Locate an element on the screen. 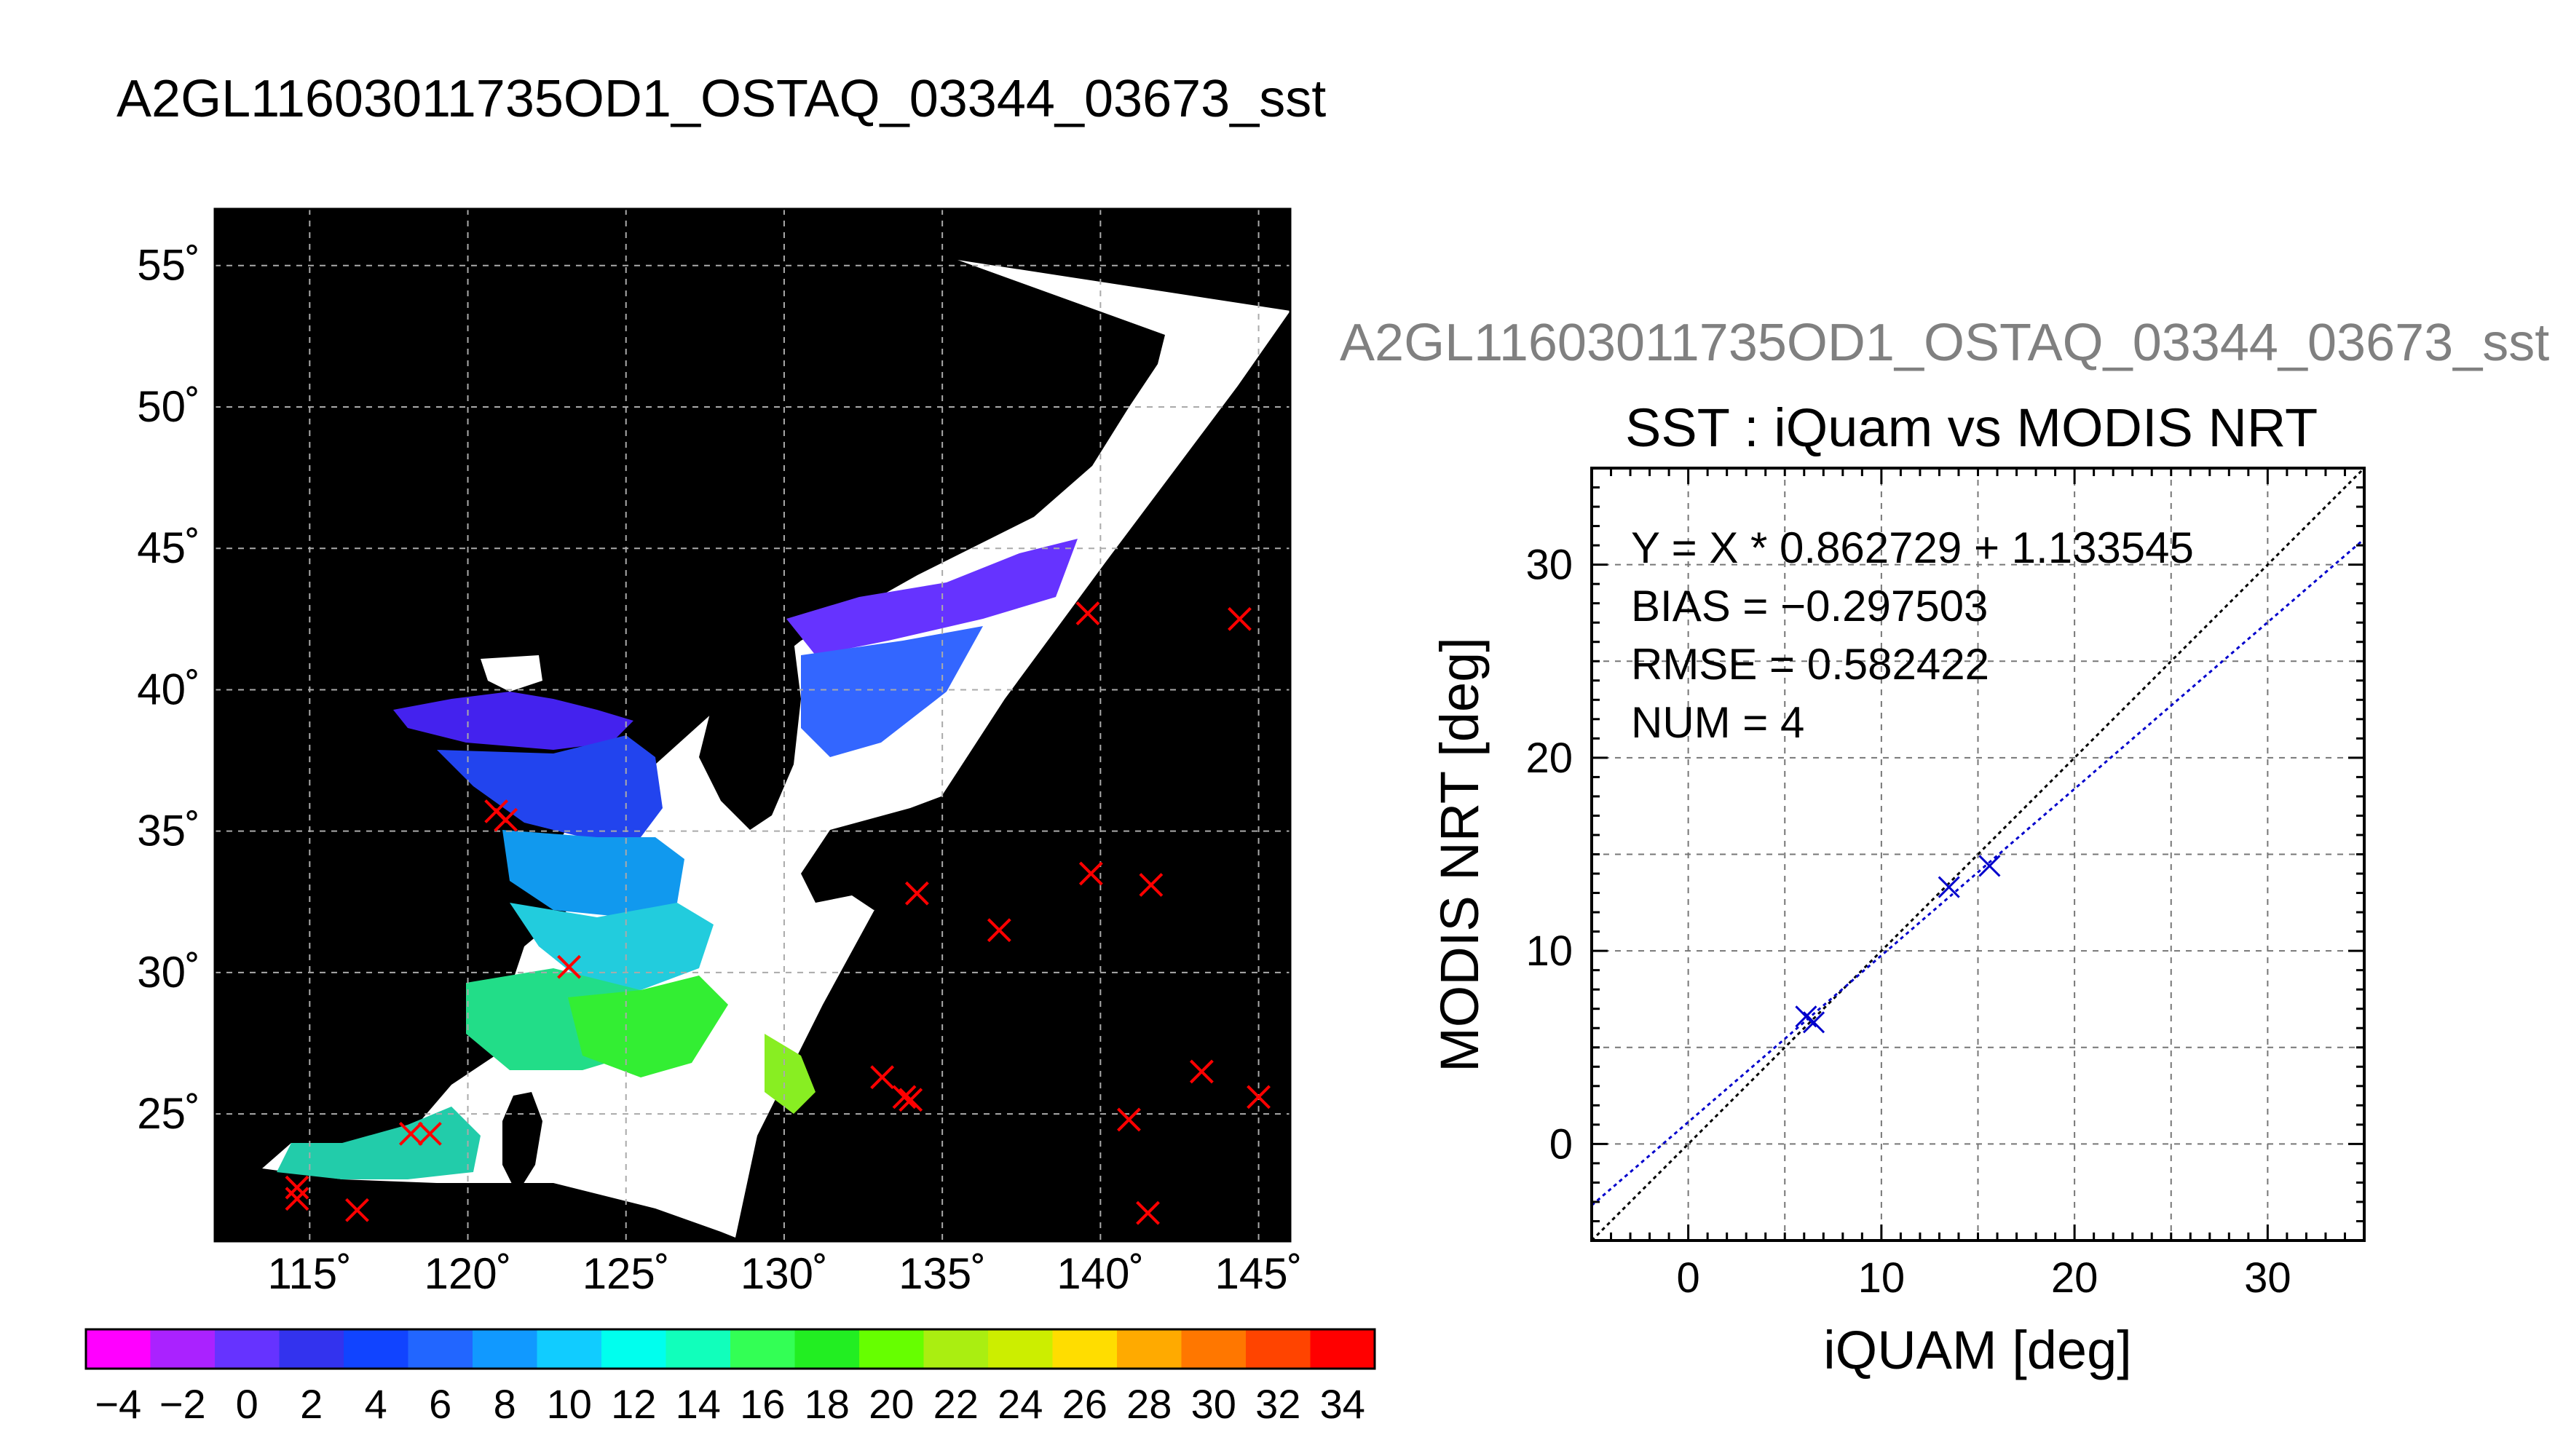 This screenshot has height=1456, width=2555. scatter-chart-title: SST : iQuam vs MODIS NRT is located at coordinates (1971, 427).